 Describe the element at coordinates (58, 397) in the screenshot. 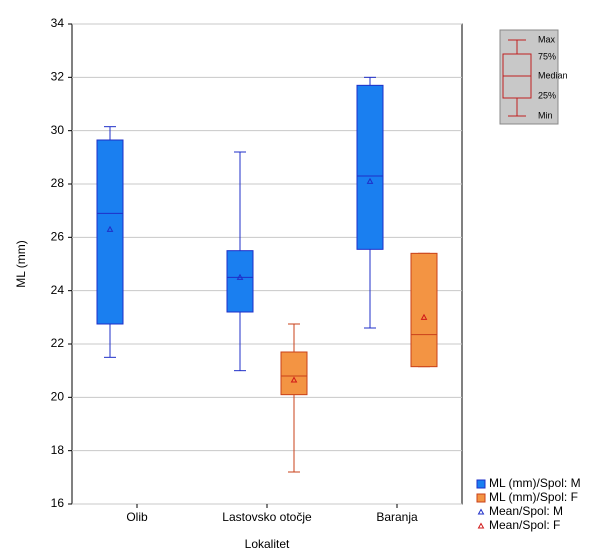

I see `y-tick-label: 20` at that location.